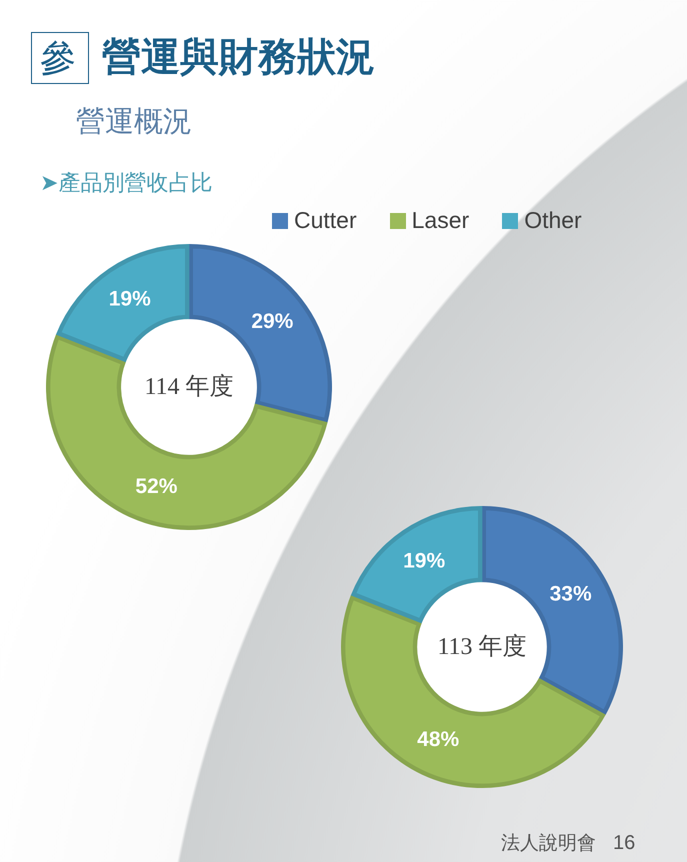 Image resolution: width=687 pixels, height=862 pixels. Describe the element at coordinates (58, 57) in the screenshot. I see `text: 參` at that location.